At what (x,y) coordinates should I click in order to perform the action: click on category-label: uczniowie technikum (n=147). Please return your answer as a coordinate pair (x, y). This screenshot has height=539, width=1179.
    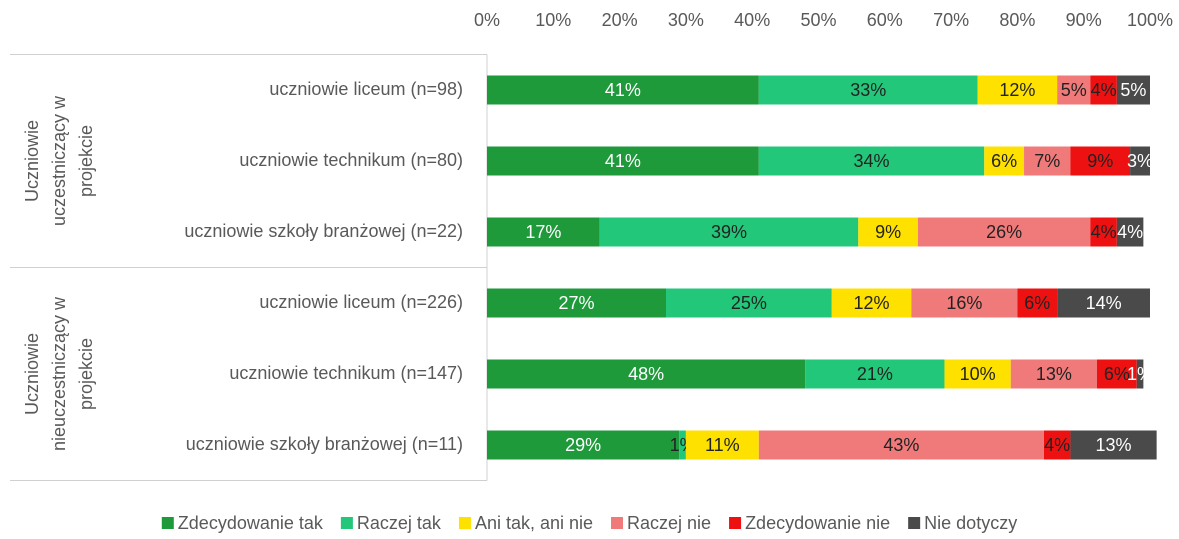
    Looking at the image, I should click on (346, 373).